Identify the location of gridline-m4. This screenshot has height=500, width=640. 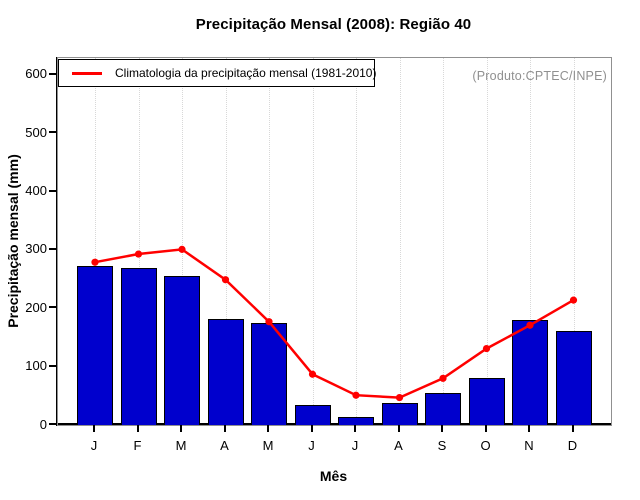
(269, 241).